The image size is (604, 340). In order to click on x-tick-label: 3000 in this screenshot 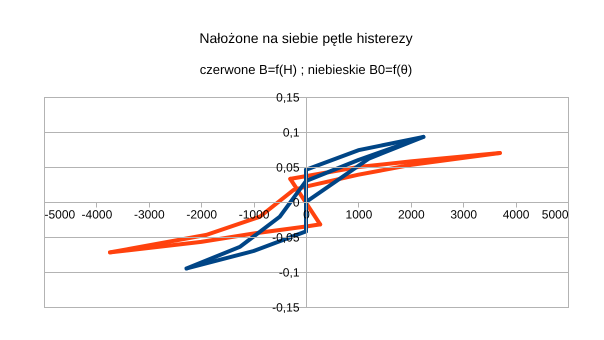, I will do `click(464, 215)`.